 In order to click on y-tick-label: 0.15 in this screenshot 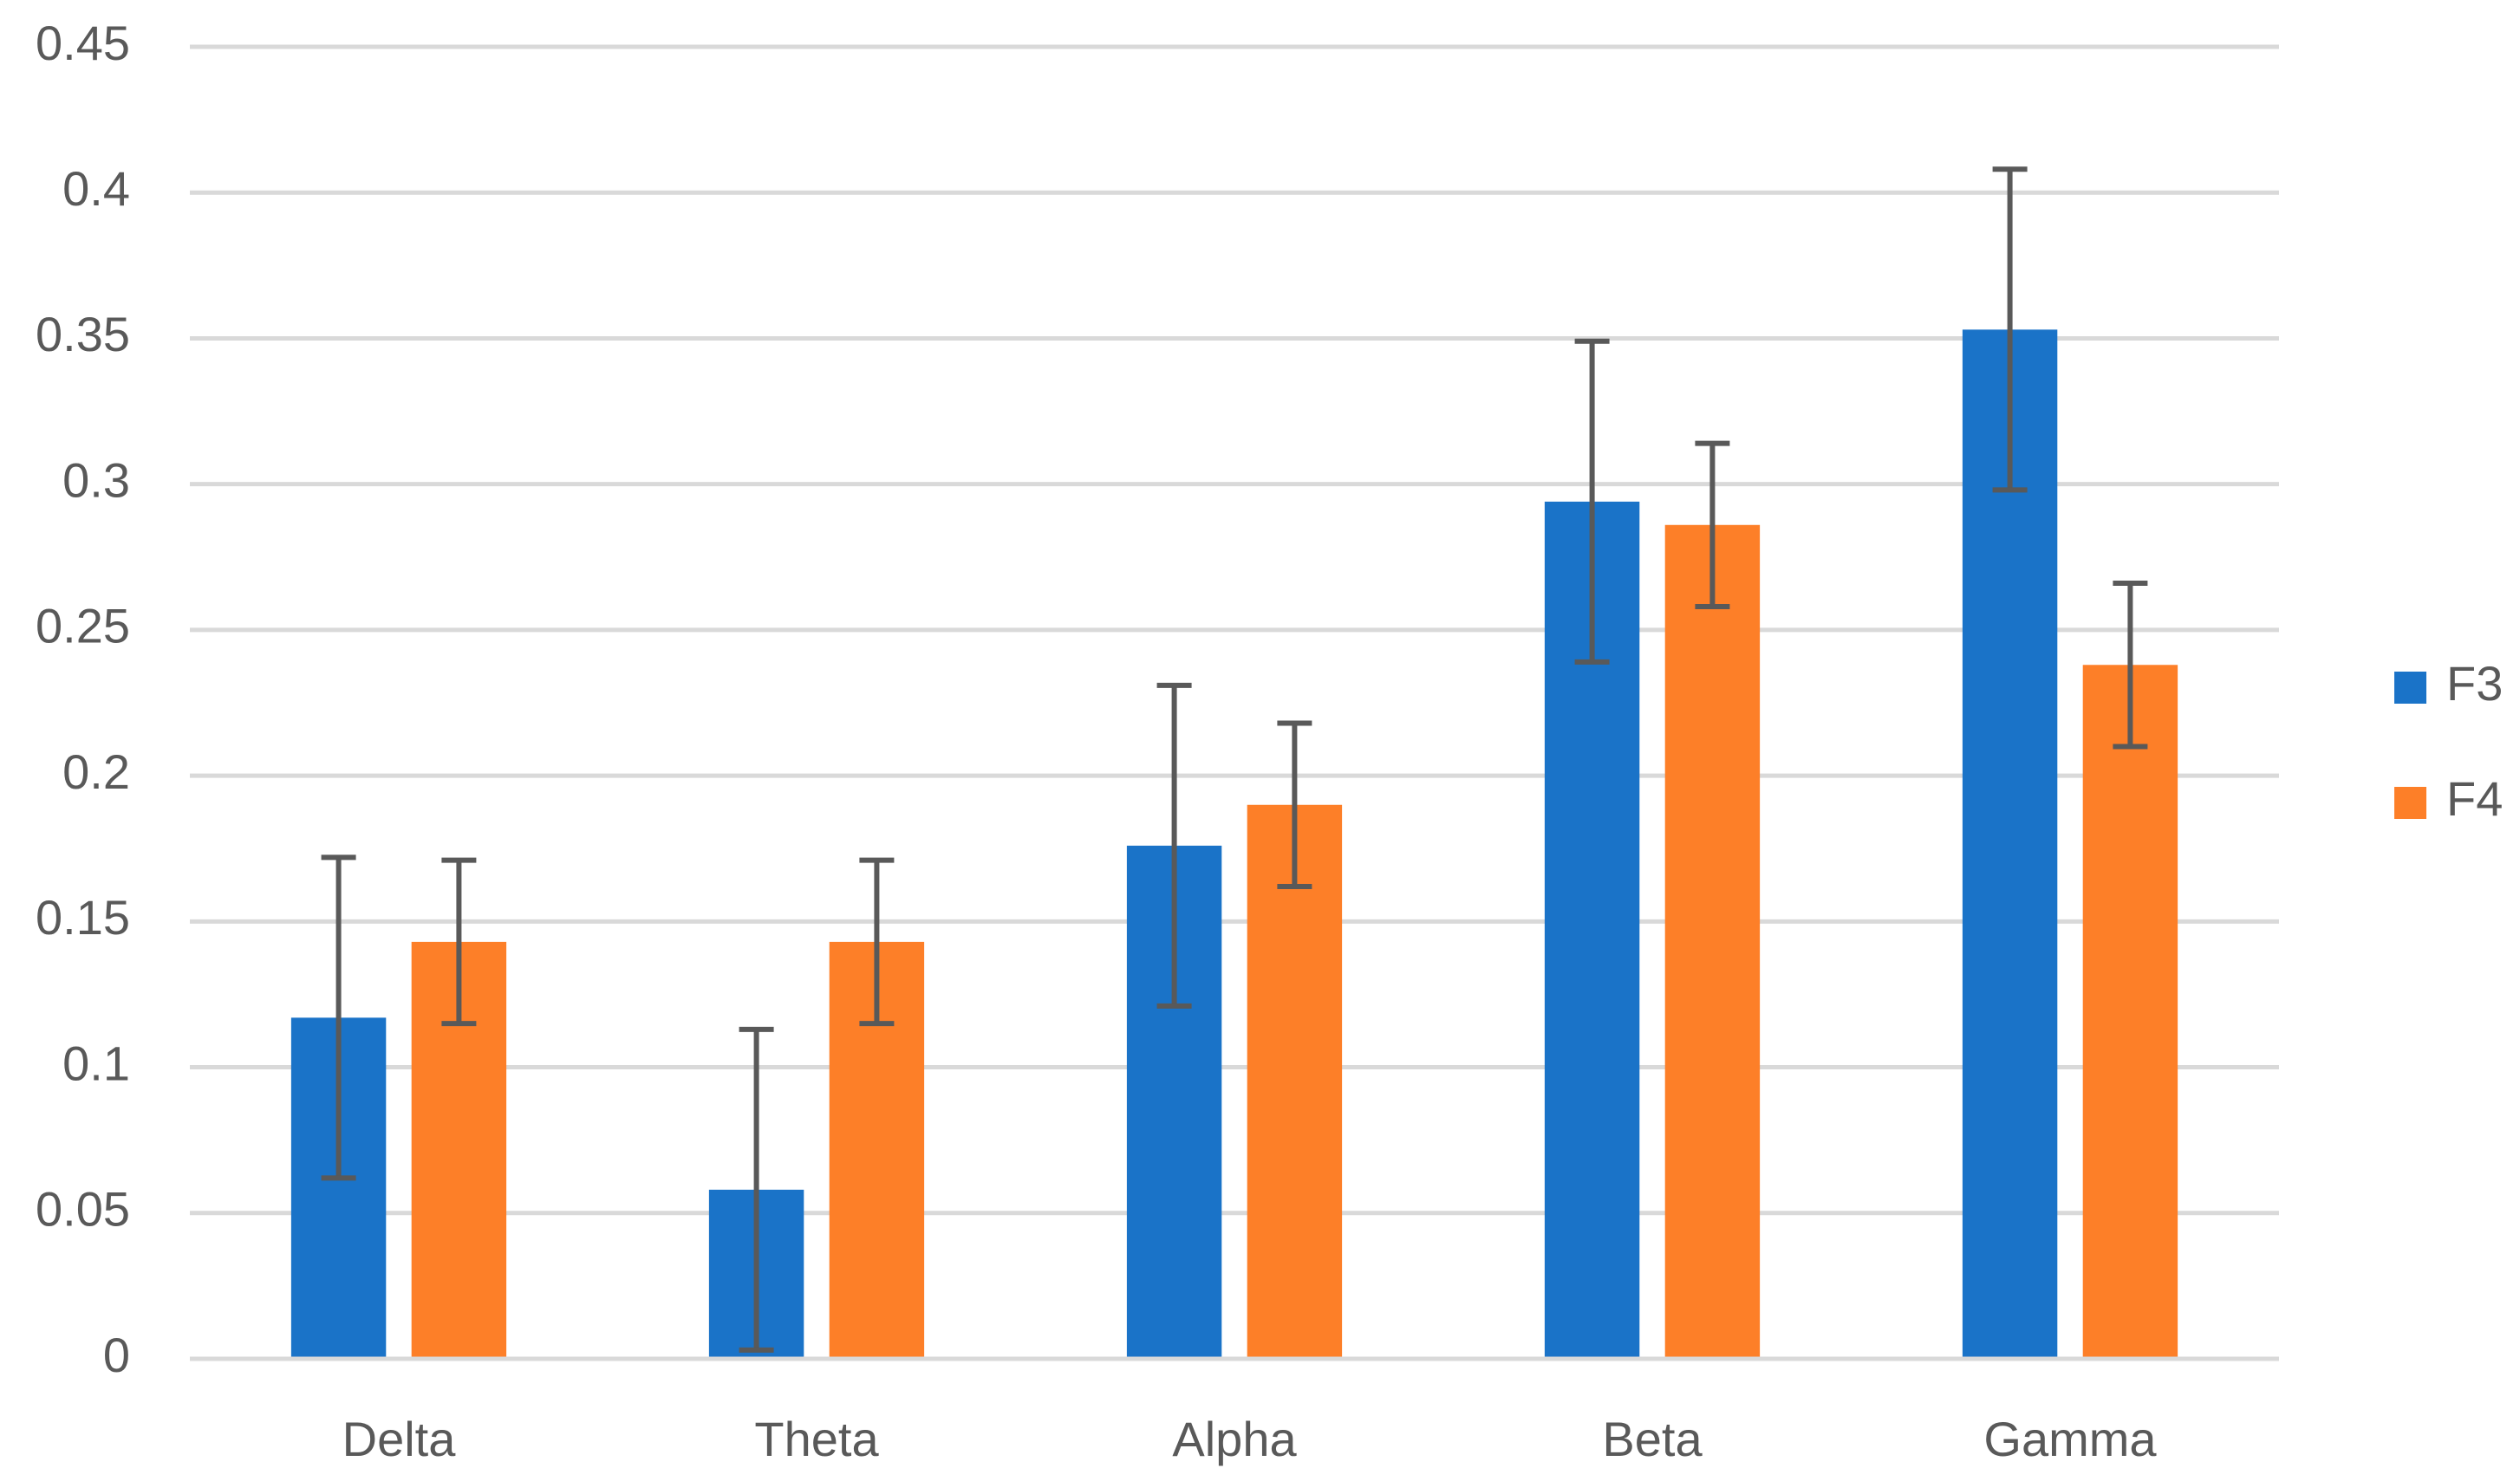, I will do `click(83, 917)`.